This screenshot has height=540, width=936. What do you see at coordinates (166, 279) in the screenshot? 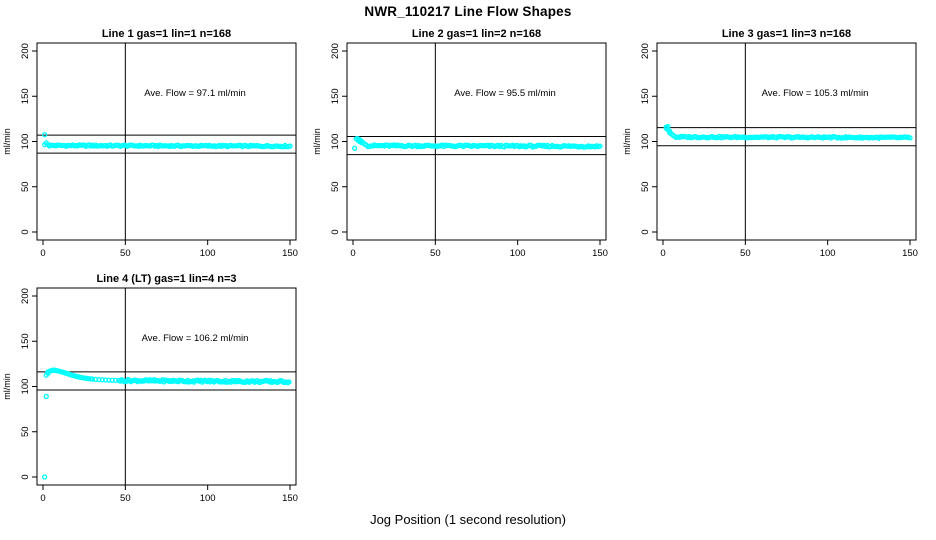
I see `panel-title: Line 4 (LT) gas=1 lin=4 n=3` at bounding box center [166, 279].